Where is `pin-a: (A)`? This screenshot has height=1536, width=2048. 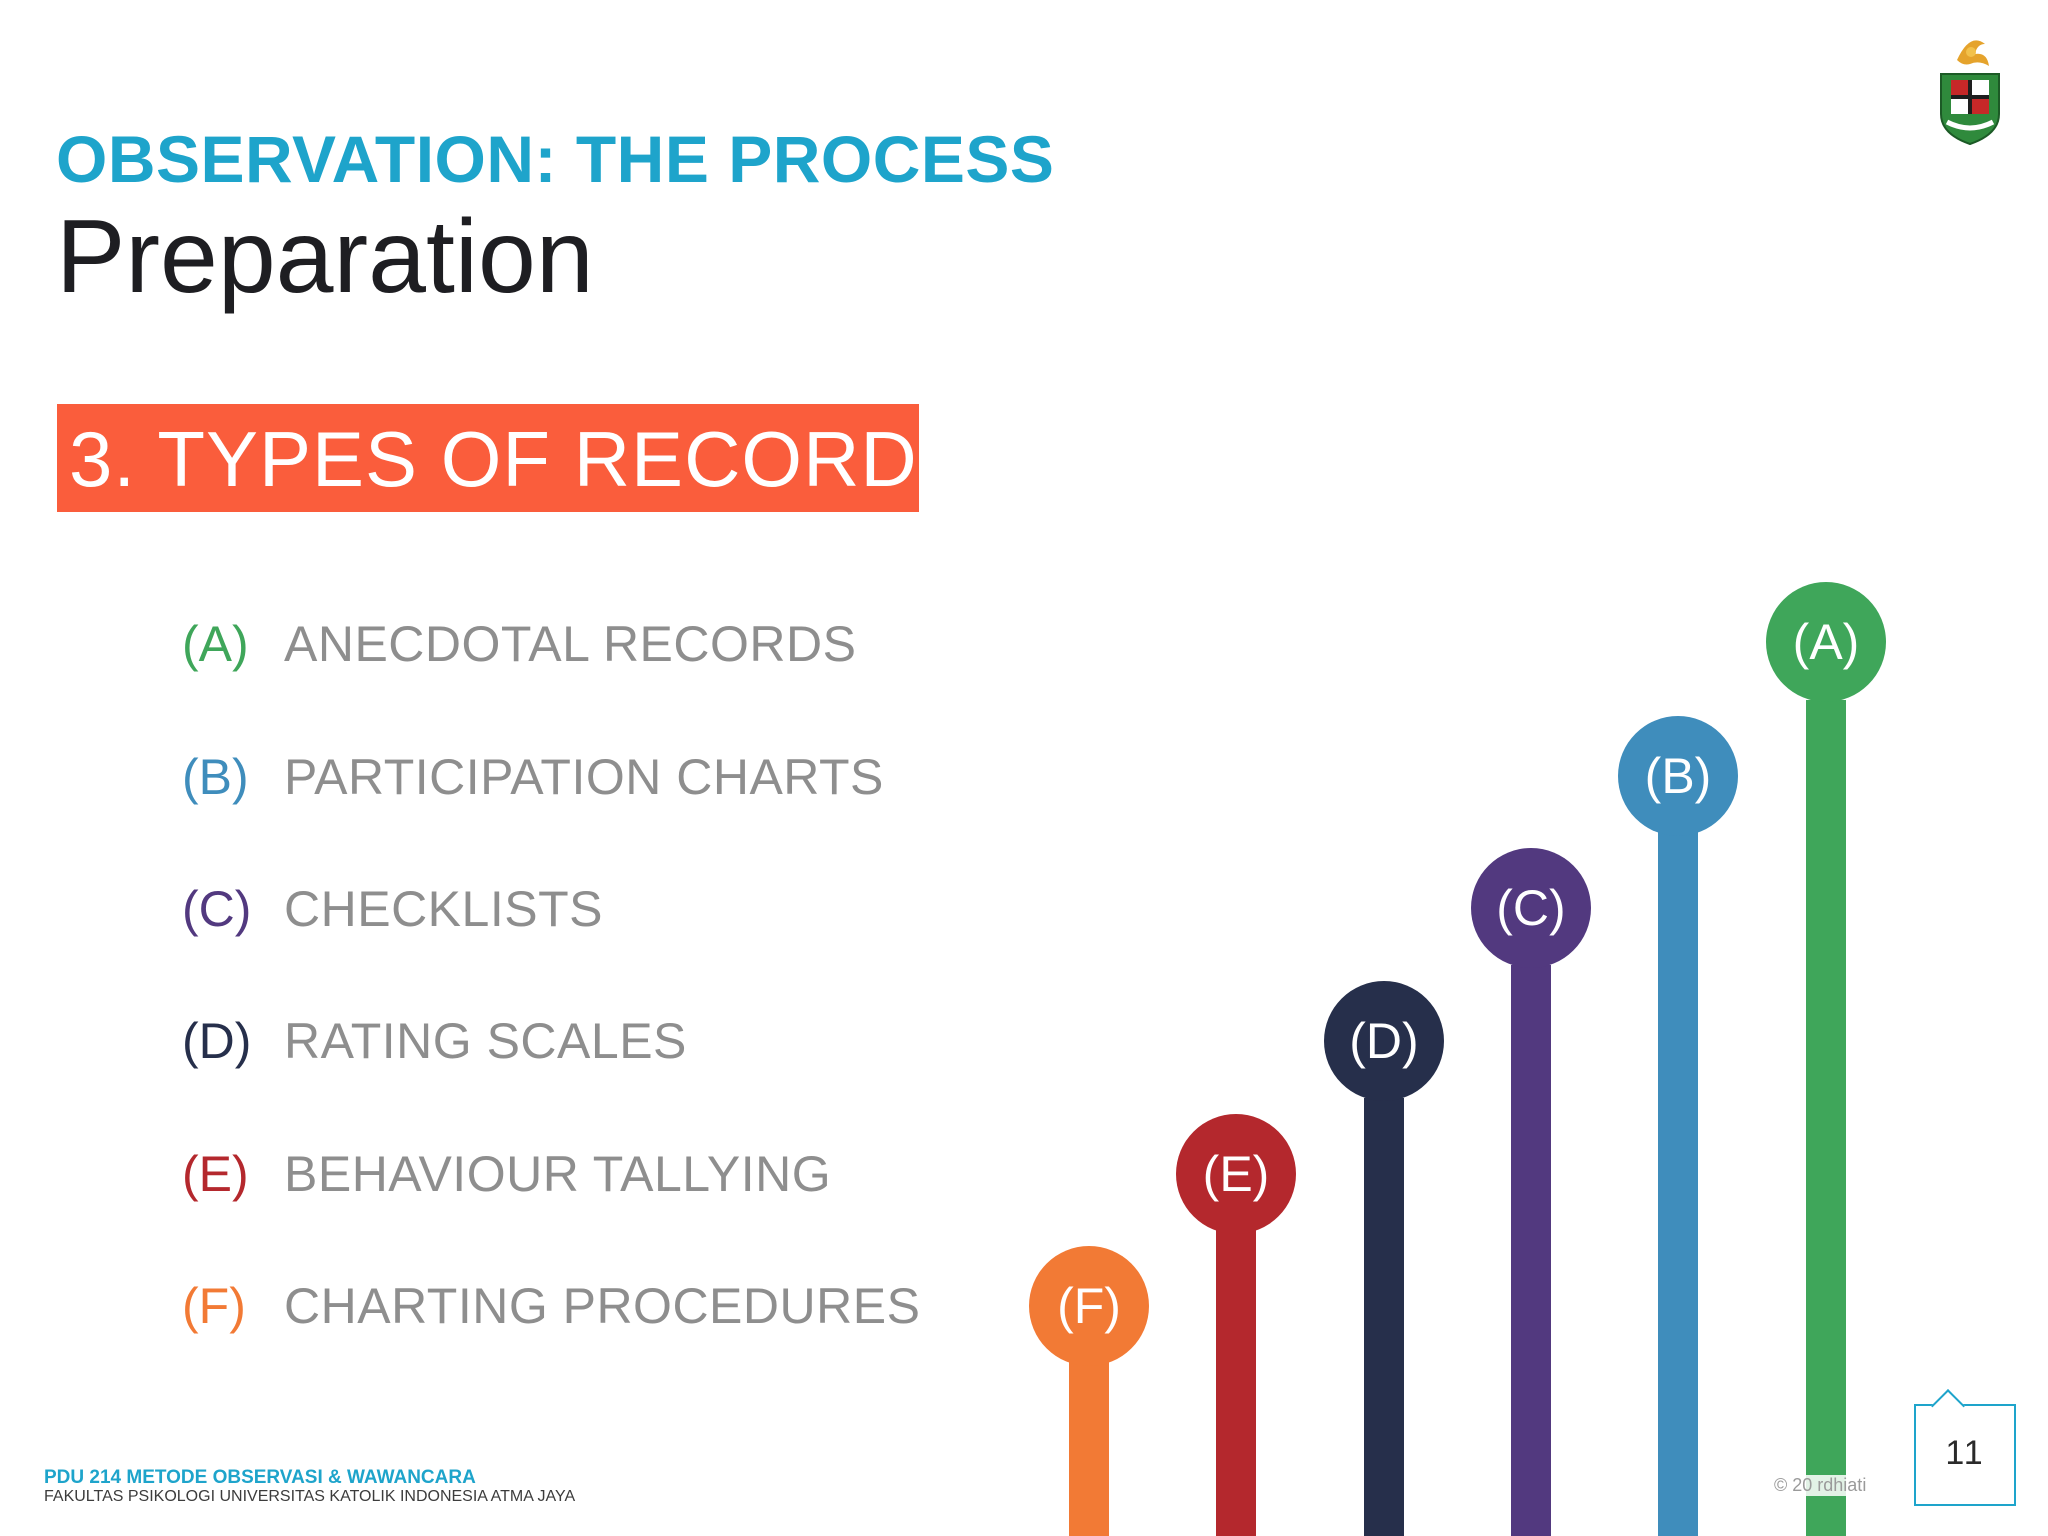
pin-a: (A) is located at coordinates (1826, 1059).